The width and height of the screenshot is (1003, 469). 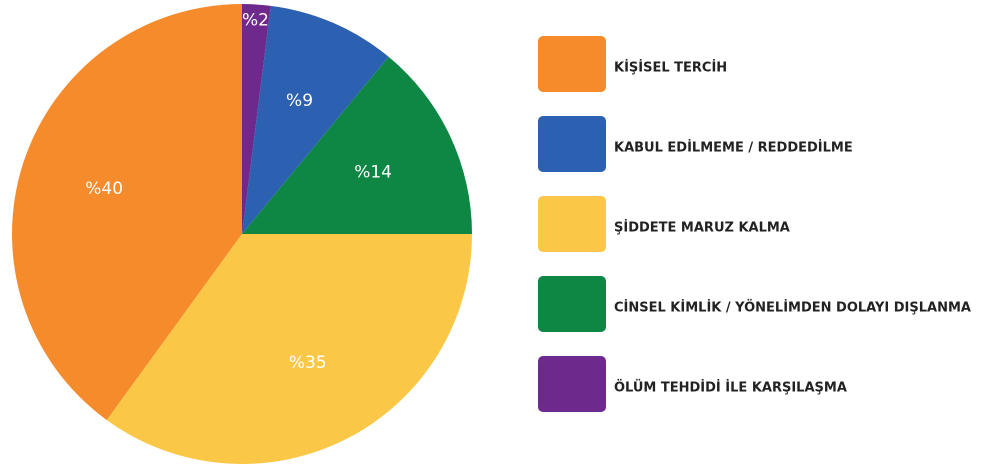 What do you see at coordinates (104, 189) in the screenshot?
I see `data-label: %40` at bounding box center [104, 189].